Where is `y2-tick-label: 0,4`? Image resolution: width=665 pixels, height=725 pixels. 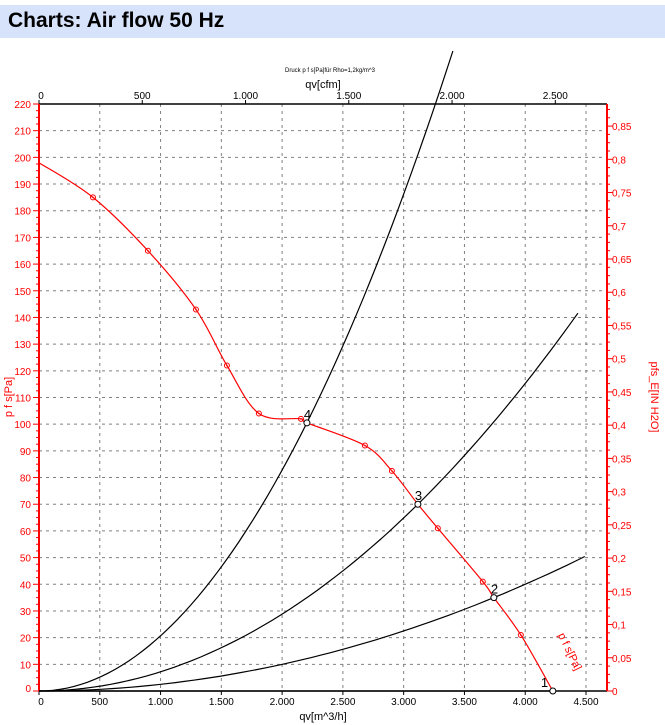
y2-tick-label: 0,4 is located at coordinates (619, 426).